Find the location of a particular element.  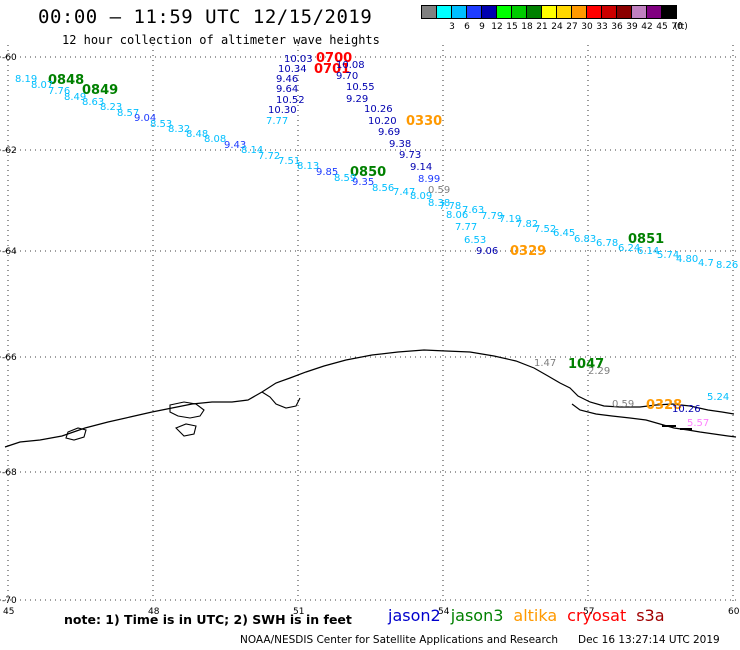

wave-height-value: 9.70 is located at coordinates (347, 76).